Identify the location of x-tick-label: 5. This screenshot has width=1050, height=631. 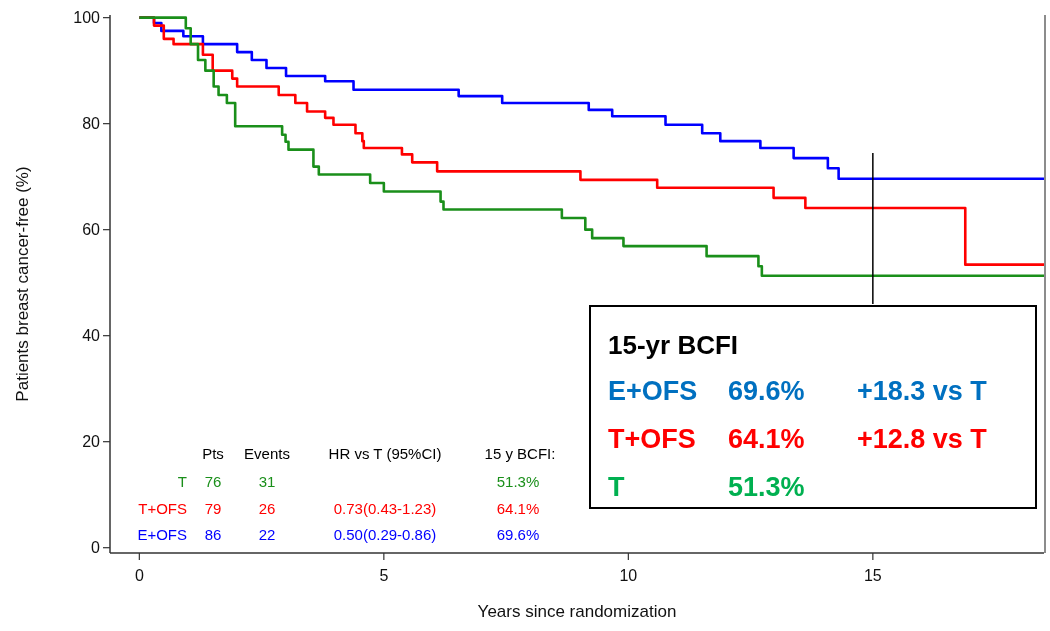
(384, 575).